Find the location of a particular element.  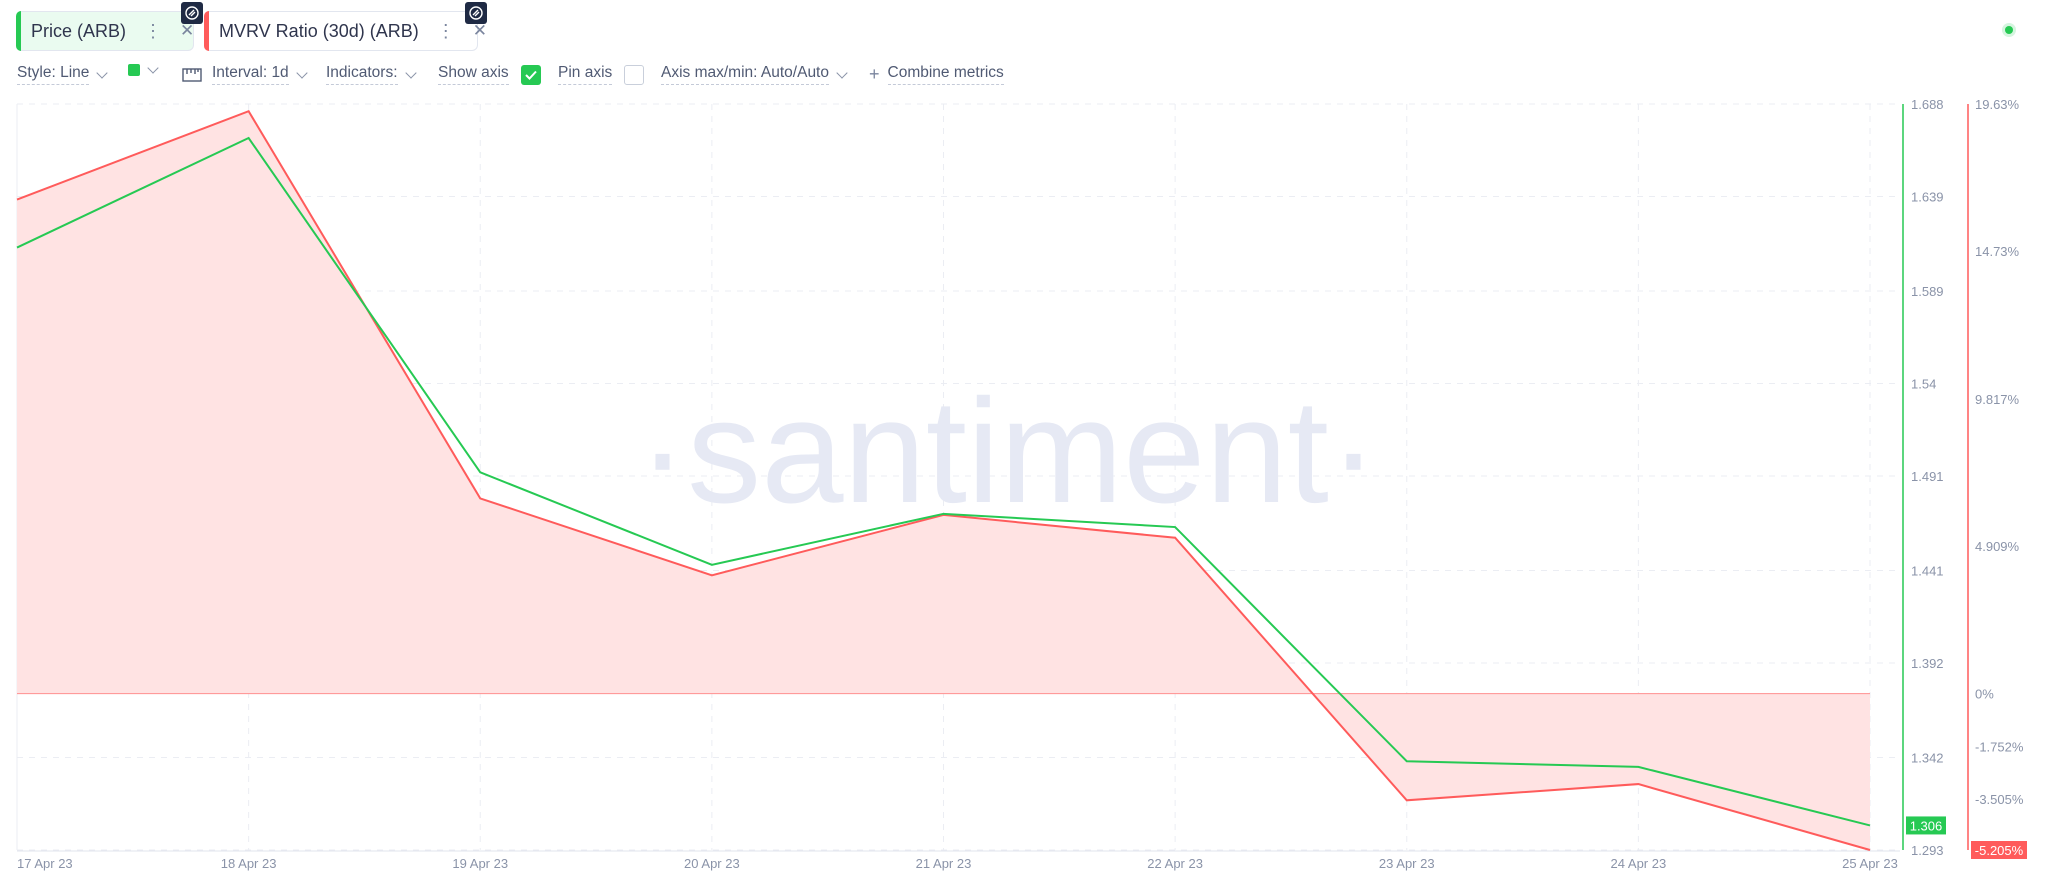

y-right-tick-label: 14.73% is located at coordinates (1997, 251).